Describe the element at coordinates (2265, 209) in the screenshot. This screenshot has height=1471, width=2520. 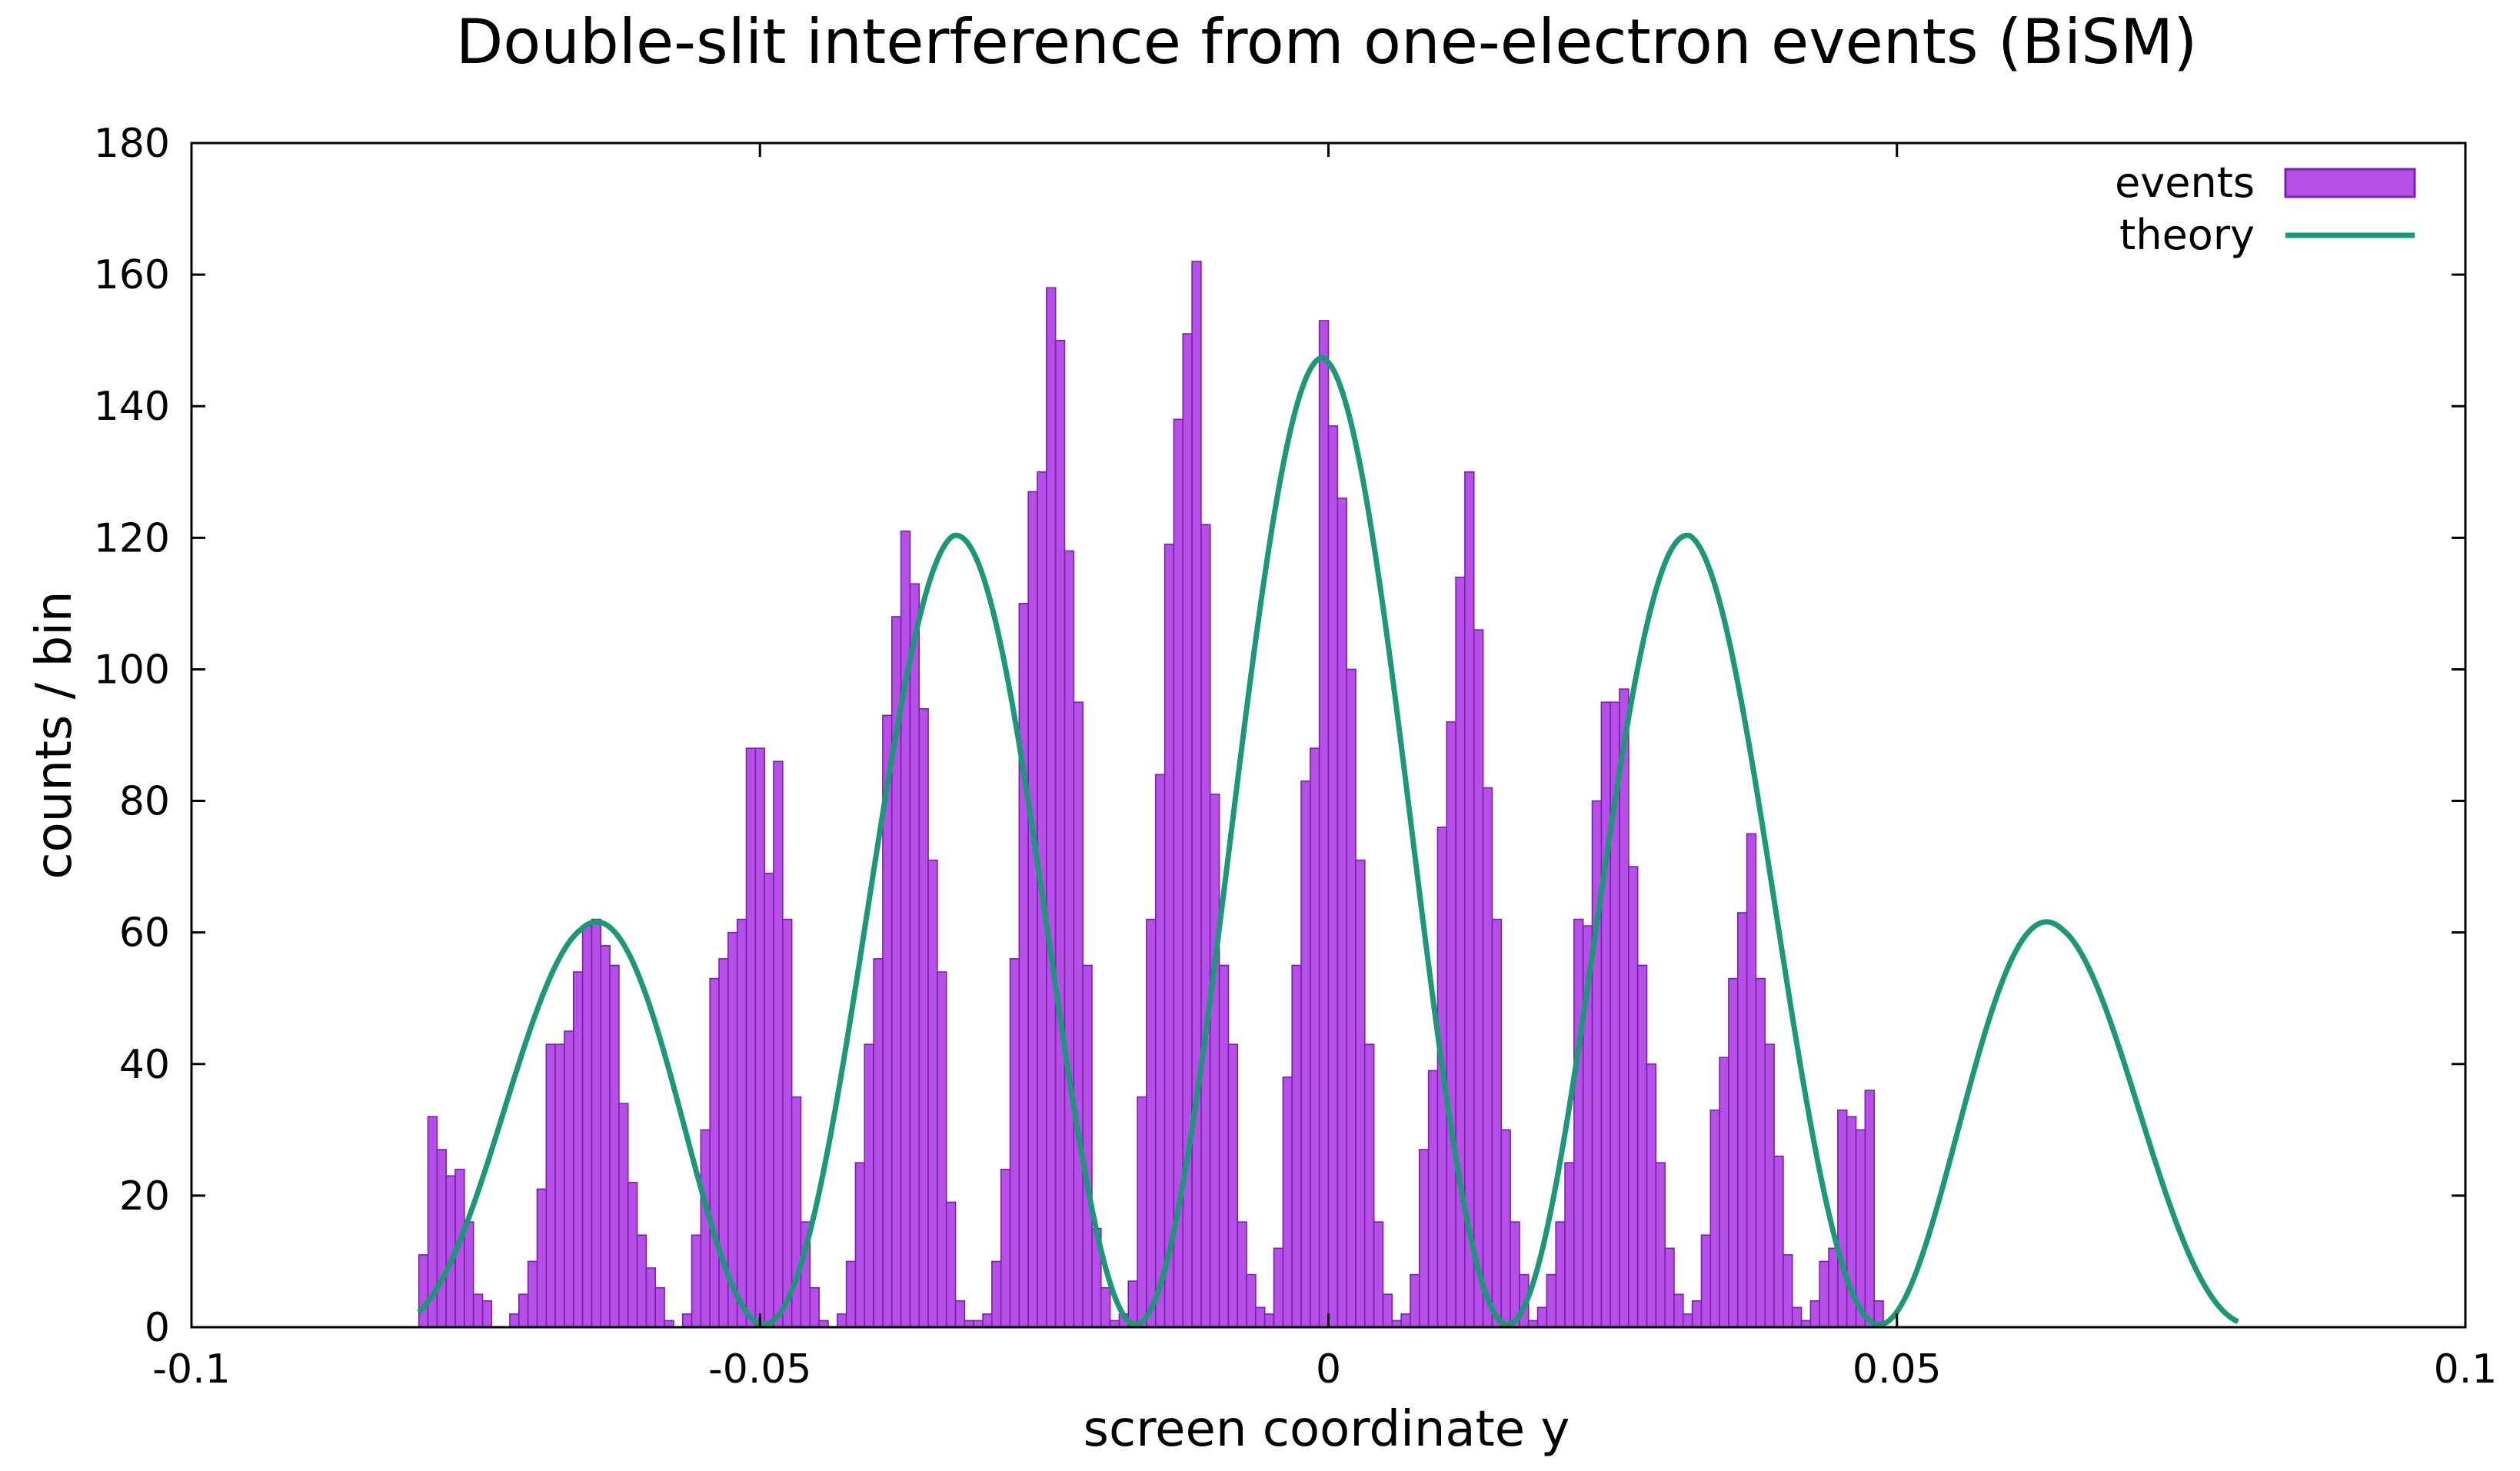
I see `legend: events theory` at that location.